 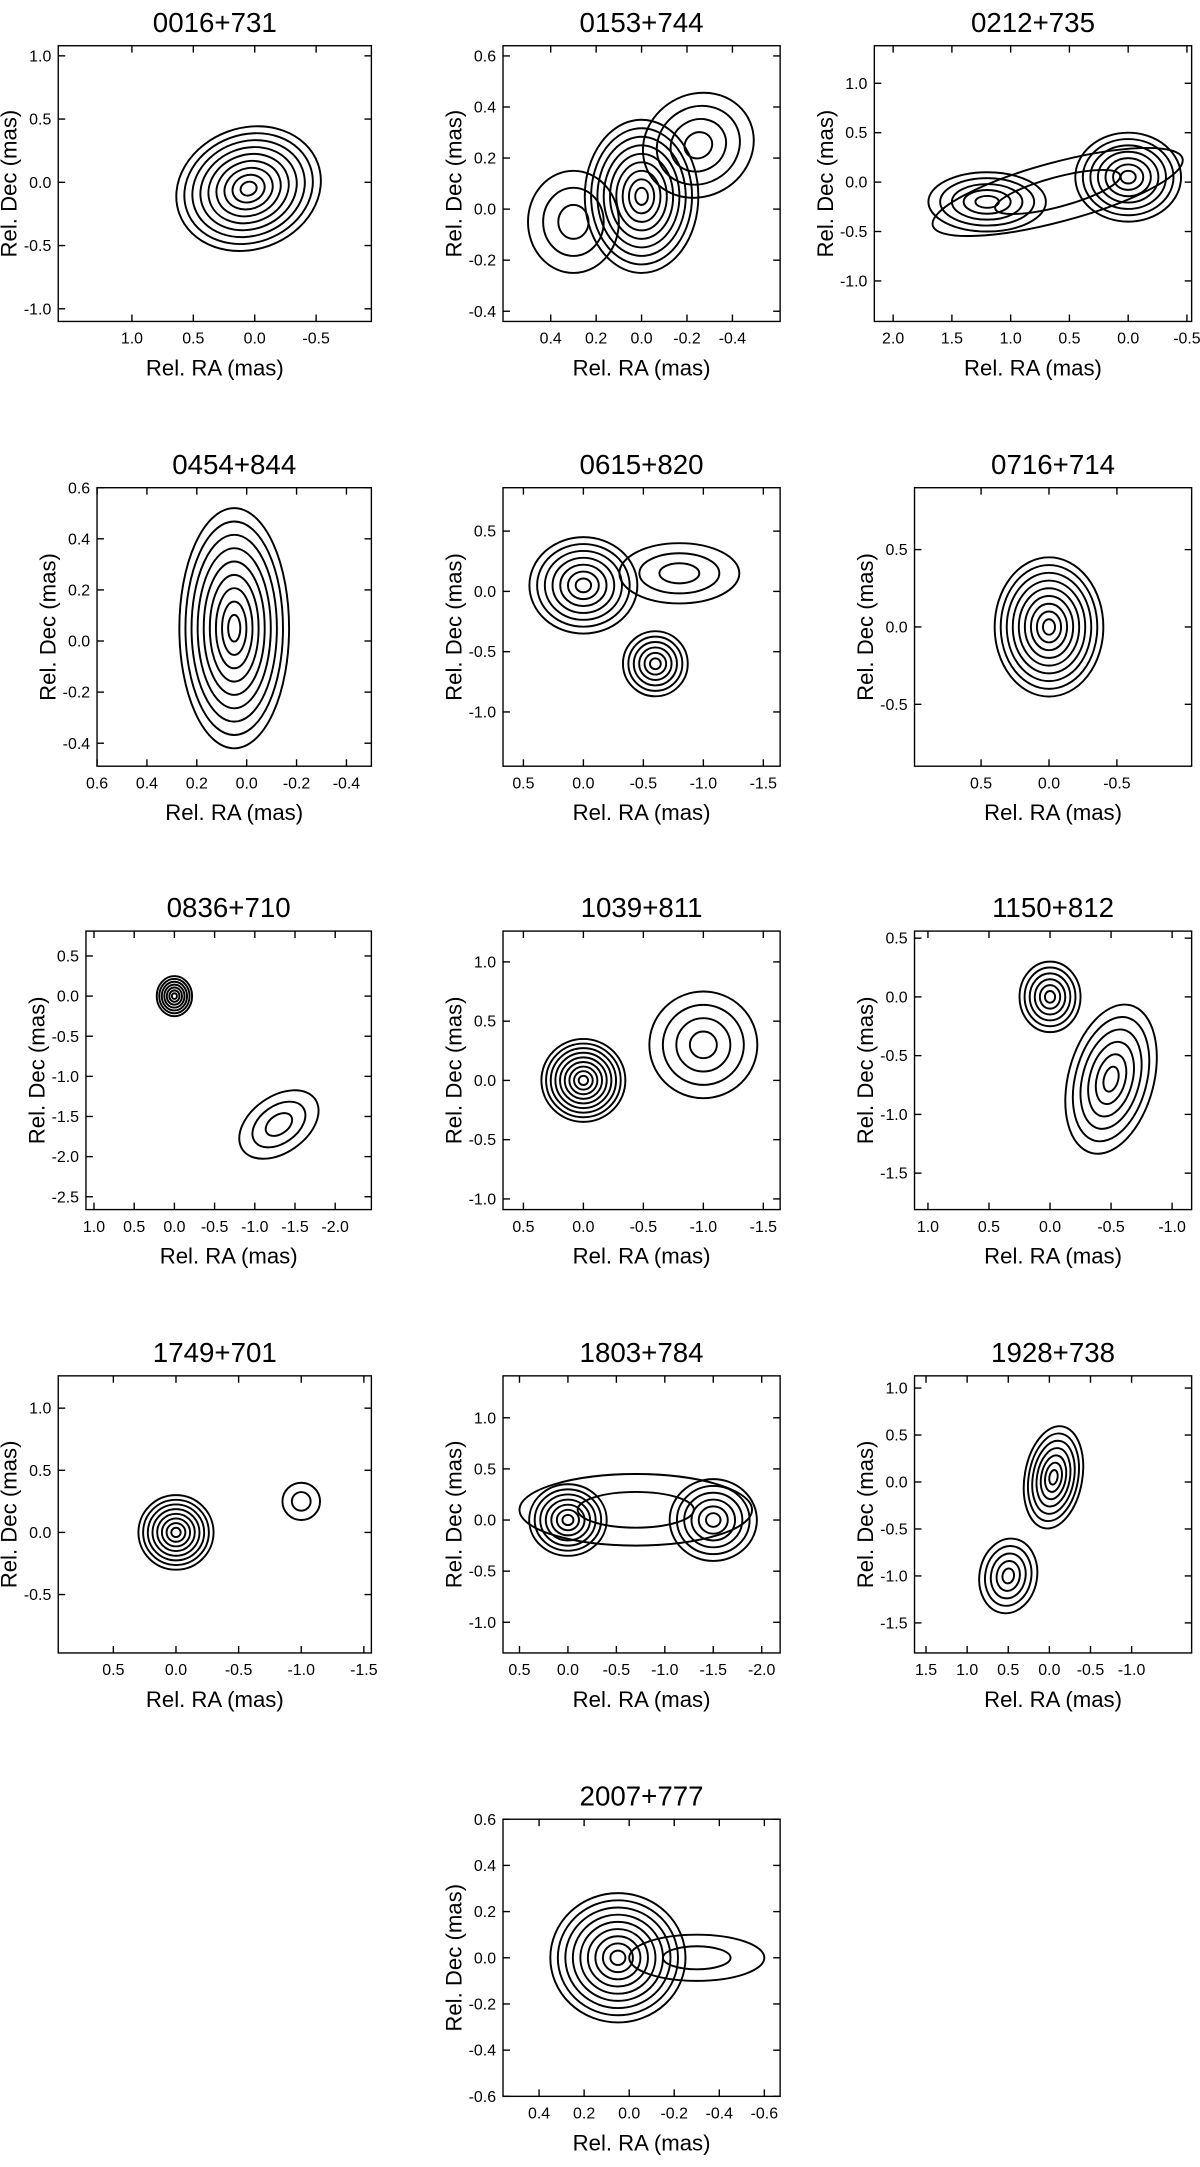 What do you see at coordinates (1132, 1670) in the screenshot?
I see `x-tick-label: -1.0` at bounding box center [1132, 1670].